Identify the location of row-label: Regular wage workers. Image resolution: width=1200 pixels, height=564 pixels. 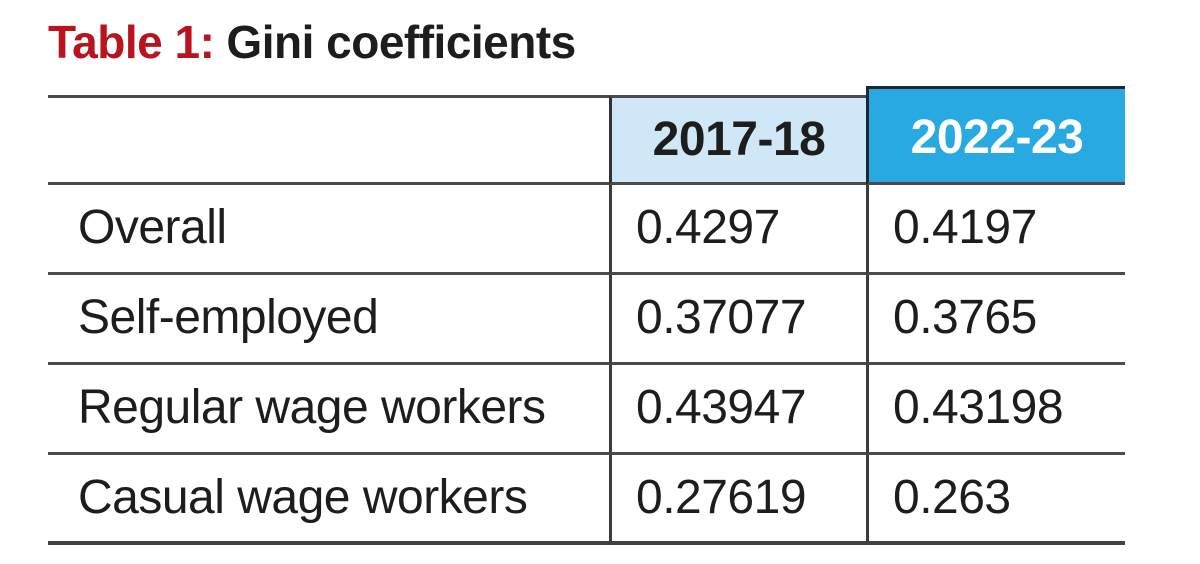
(328, 410).